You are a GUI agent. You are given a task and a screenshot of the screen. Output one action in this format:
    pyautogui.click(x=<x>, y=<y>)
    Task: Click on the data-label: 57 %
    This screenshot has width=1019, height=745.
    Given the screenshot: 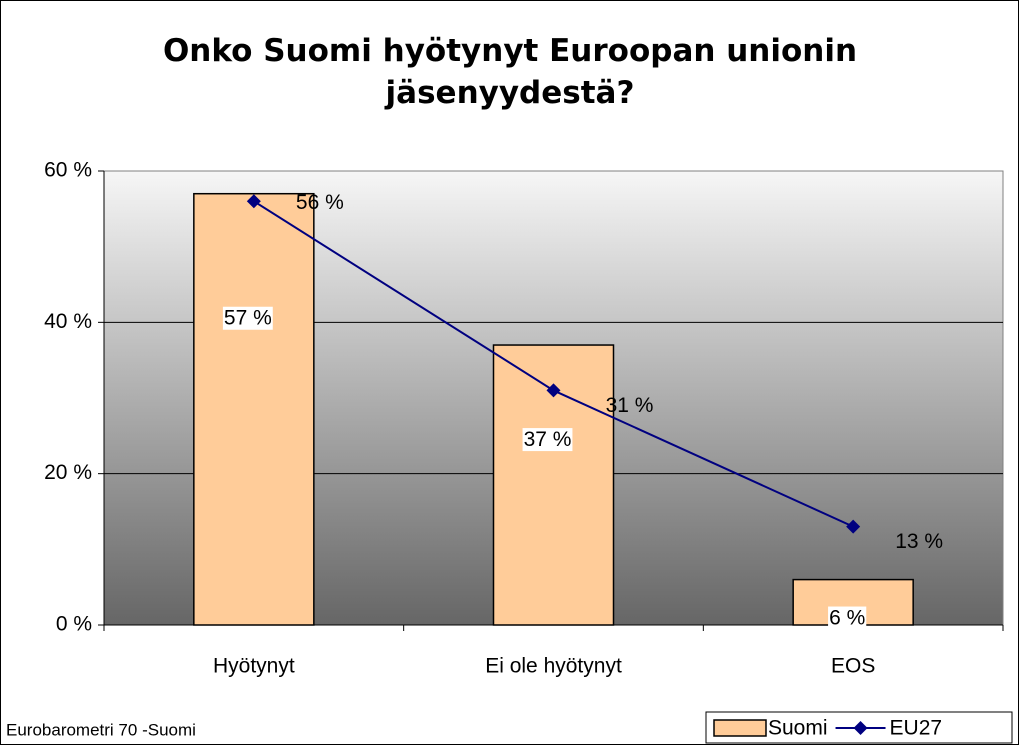 What is the action you would take?
    pyautogui.click(x=248, y=318)
    